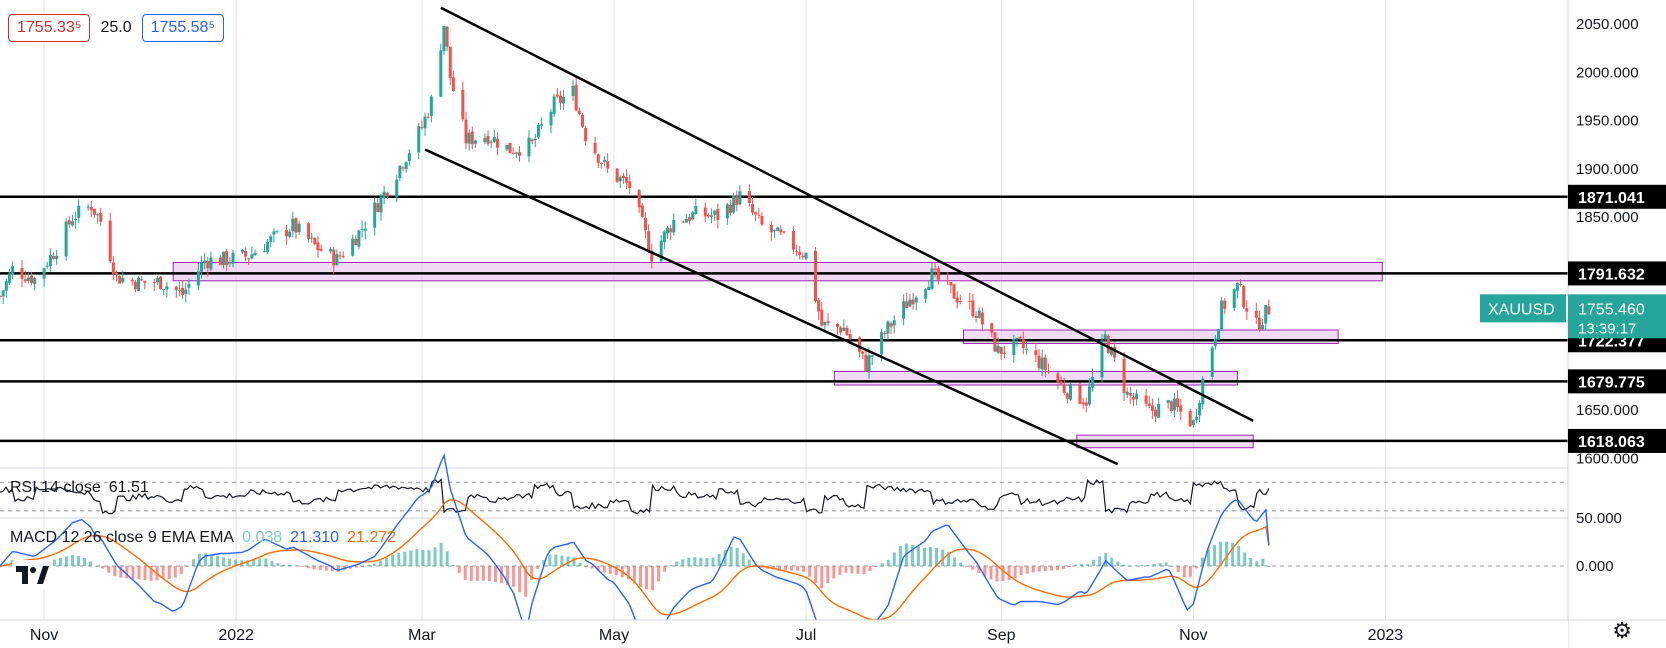 Image resolution: width=1666 pixels, height=648 pixels. I want to click on sell-price-button: 1755.33⁵, so click(49, 28).